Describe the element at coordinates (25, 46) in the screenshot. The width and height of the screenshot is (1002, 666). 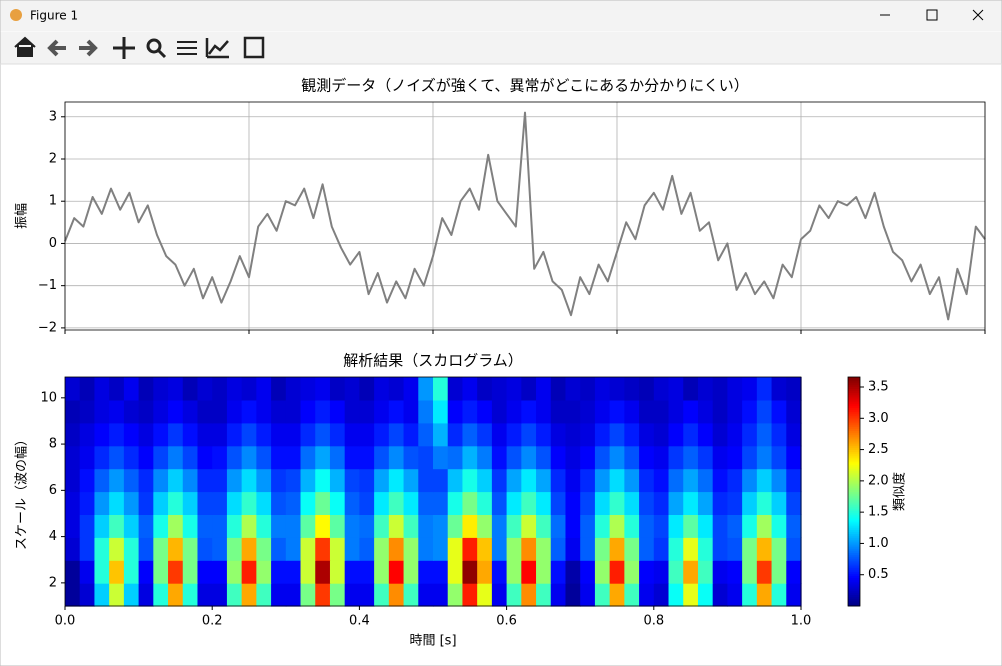
I see `home-button` at that location.